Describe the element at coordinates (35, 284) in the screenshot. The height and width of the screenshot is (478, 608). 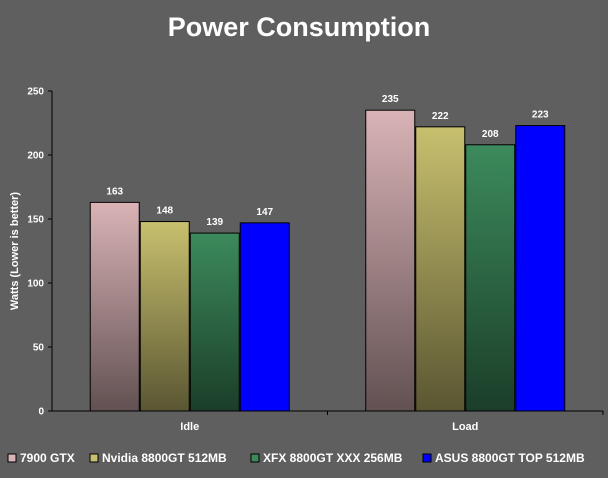
I see `y-tick-label: 100` at that location.